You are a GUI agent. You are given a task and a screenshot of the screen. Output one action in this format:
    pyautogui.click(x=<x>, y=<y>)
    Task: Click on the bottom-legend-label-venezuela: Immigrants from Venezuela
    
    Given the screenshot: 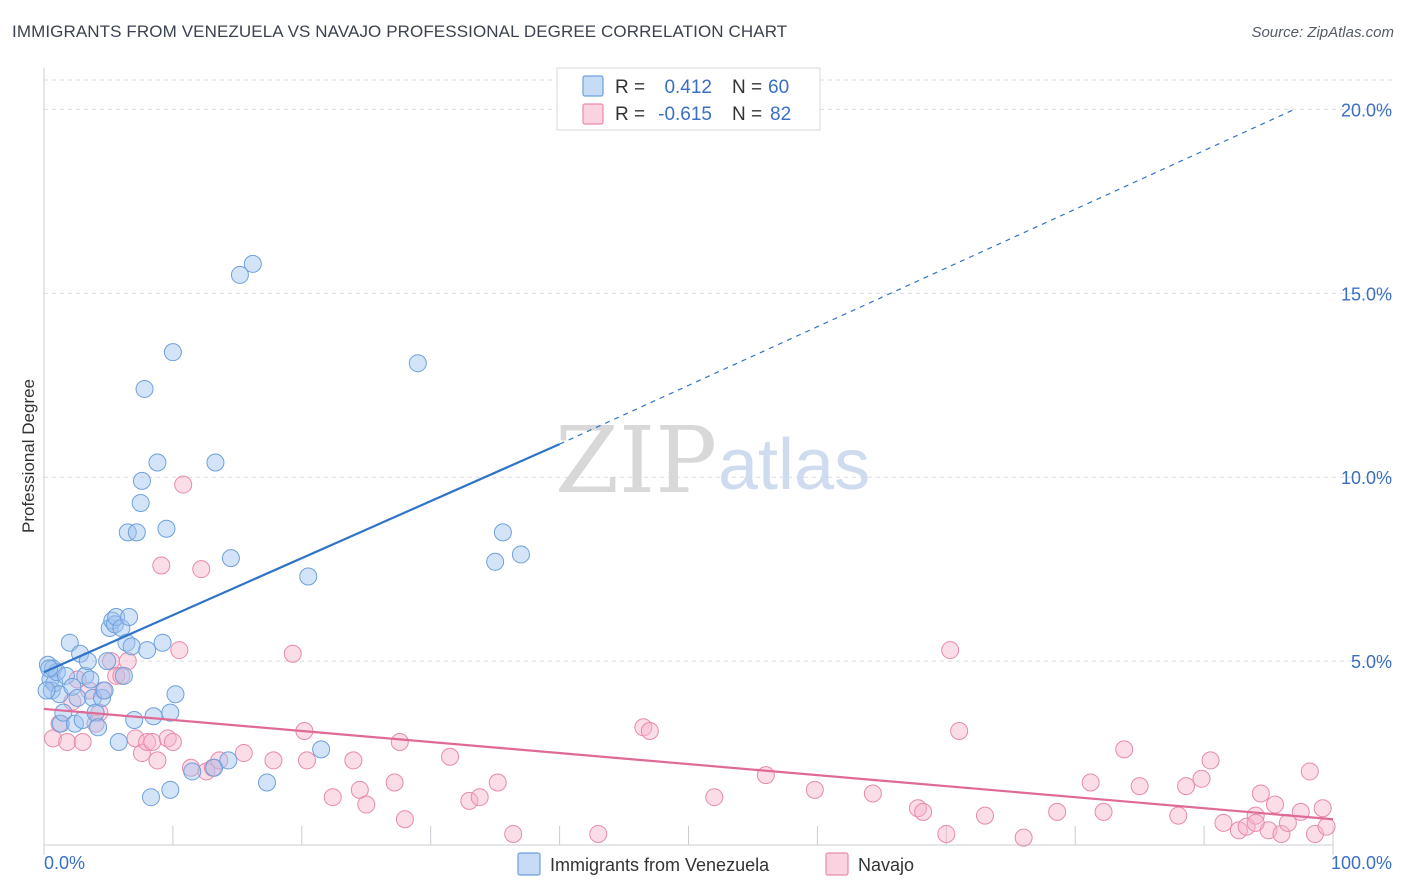 What is the action you would take?
    pyautogui.click(x=660, y=865)
    